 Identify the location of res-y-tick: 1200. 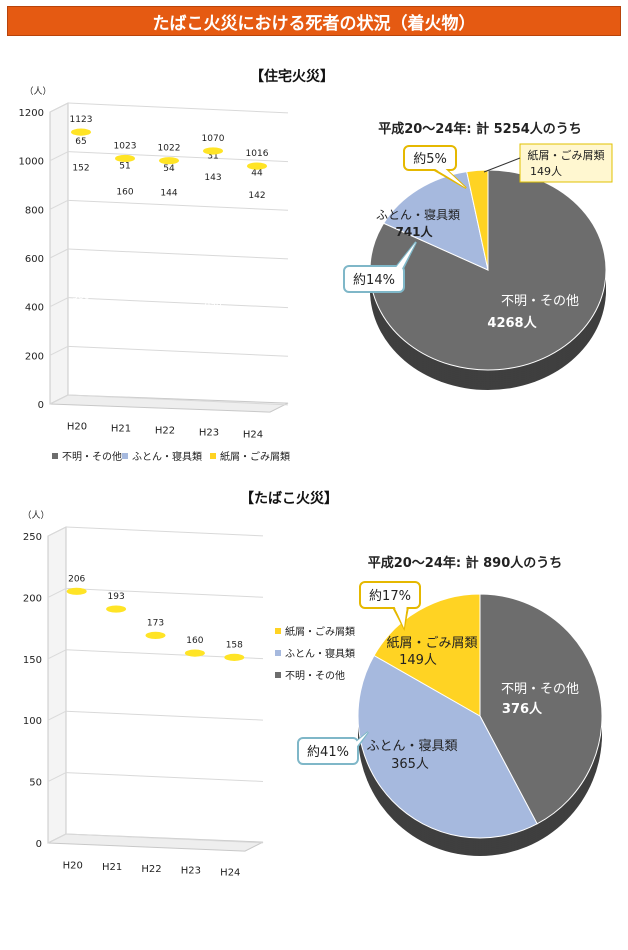
(31, 113).